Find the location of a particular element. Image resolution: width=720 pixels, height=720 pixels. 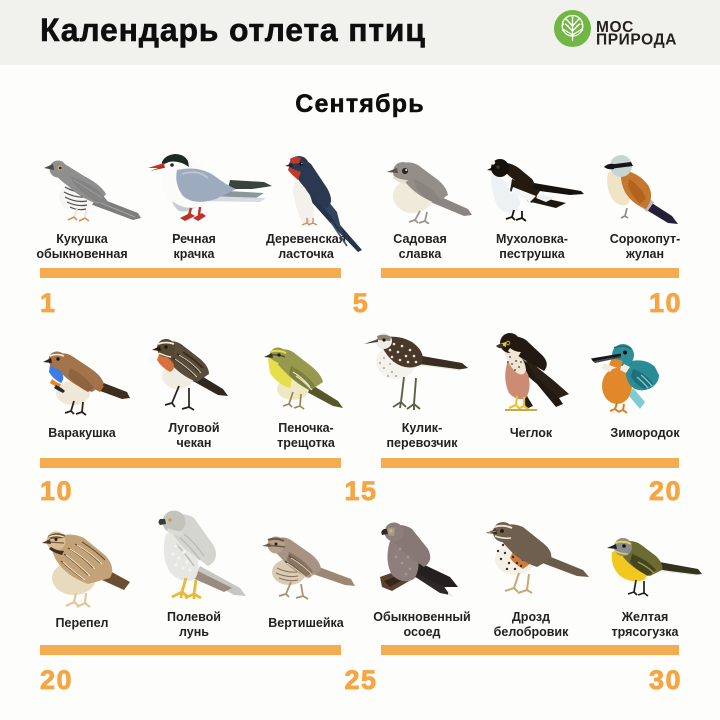

svg-text: ПРИРОДА is located at coordinates (636, 40).